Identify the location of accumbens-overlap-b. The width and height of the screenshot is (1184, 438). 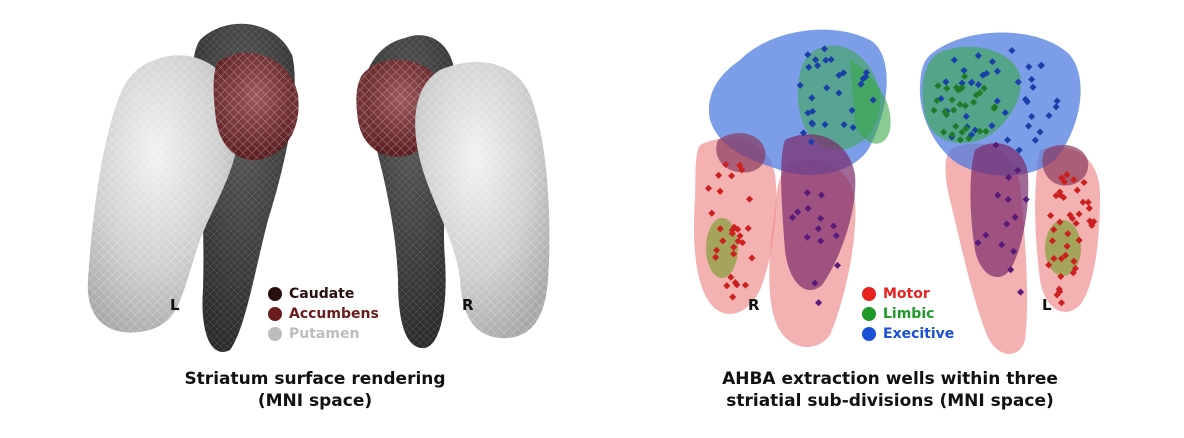
(1065, 165).